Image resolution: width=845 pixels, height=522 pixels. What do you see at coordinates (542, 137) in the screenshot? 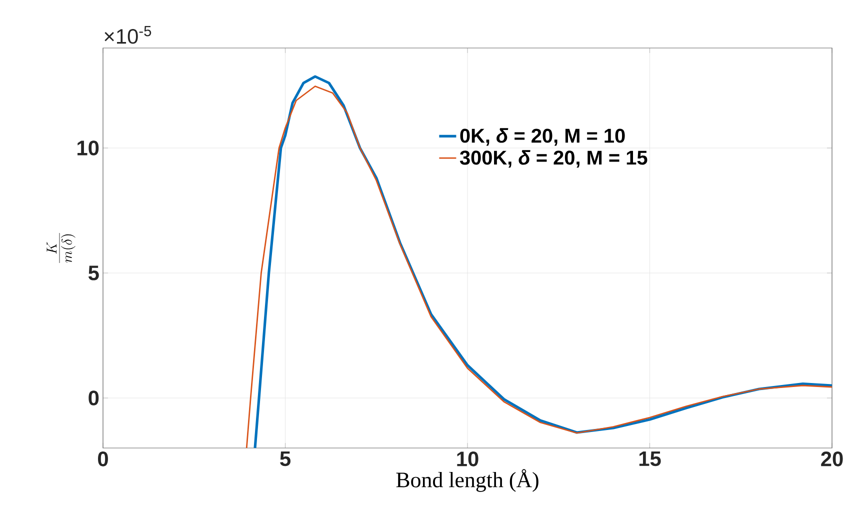
I see `legend-label: 0K, δ = 20, M = 10` at bounding box center [542, 137].